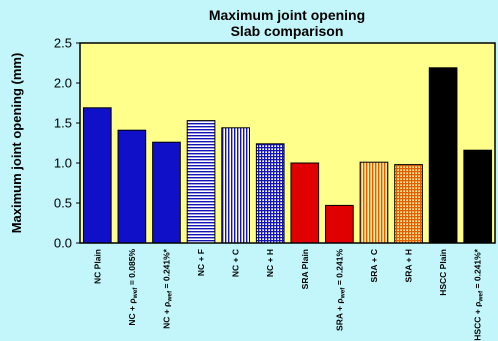  I want to click on chart-subtitle: Slab comparison, so click(287, 31).